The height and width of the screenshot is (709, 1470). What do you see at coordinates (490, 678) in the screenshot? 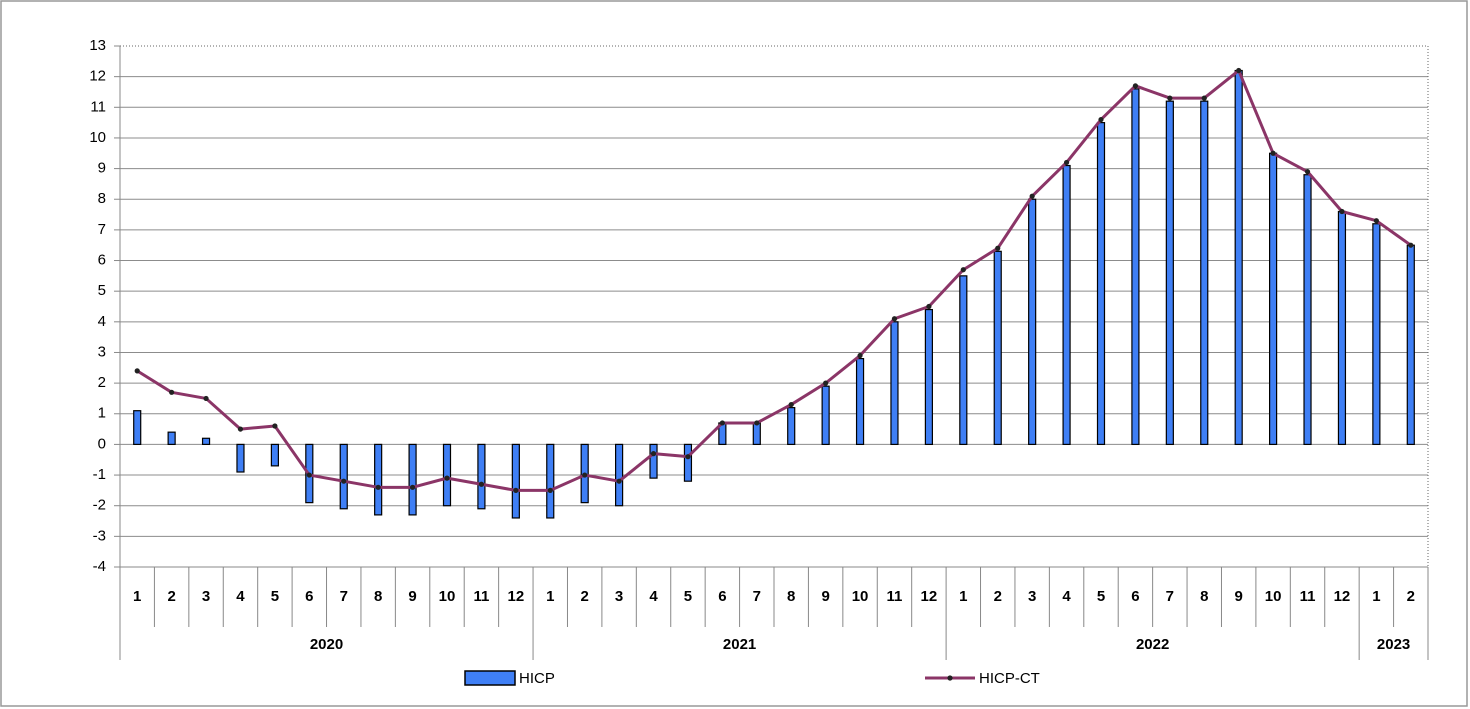
I see `legend-swatch` at bounding box center [490, 678].